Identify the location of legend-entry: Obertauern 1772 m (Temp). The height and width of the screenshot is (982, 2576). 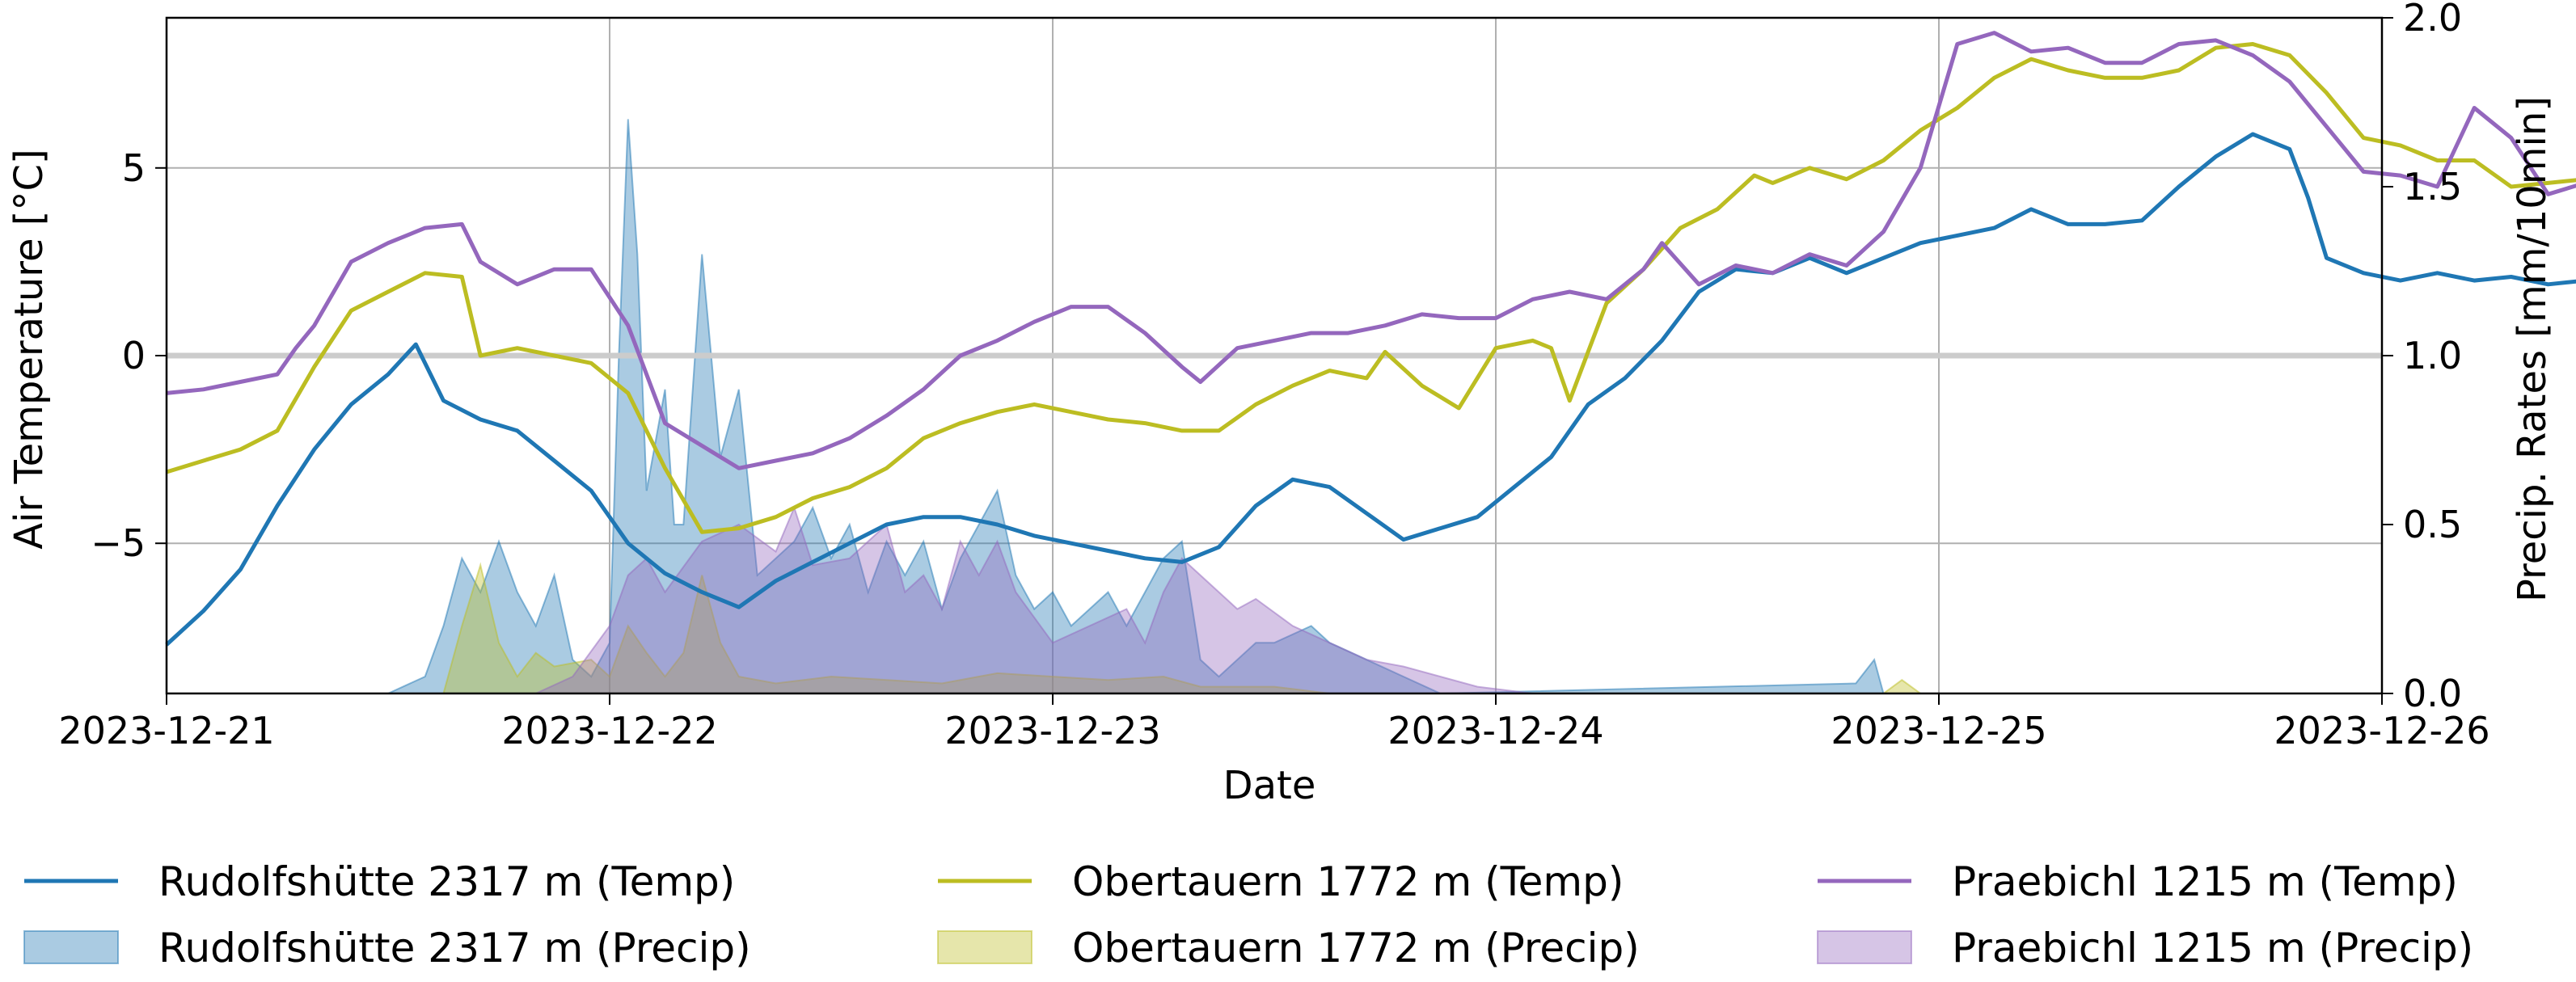
(1281, 881).